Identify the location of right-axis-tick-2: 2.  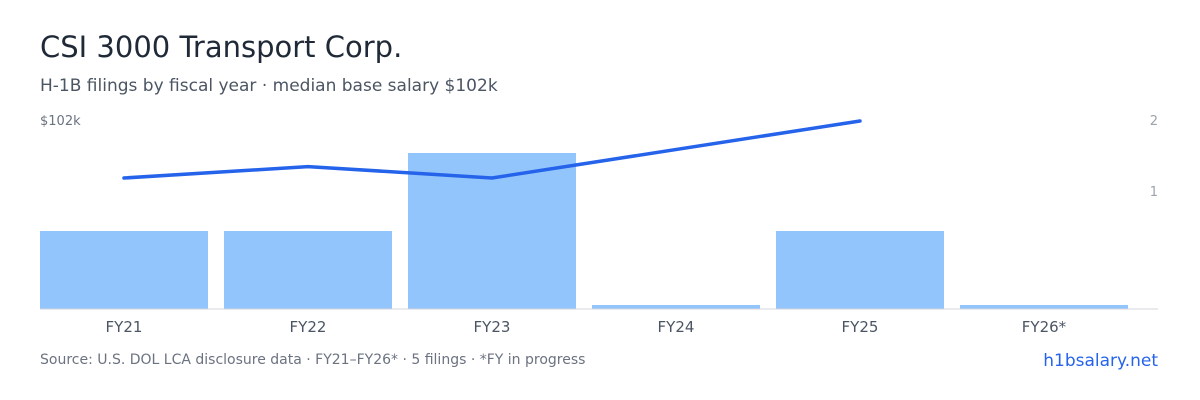
(1154, 121).